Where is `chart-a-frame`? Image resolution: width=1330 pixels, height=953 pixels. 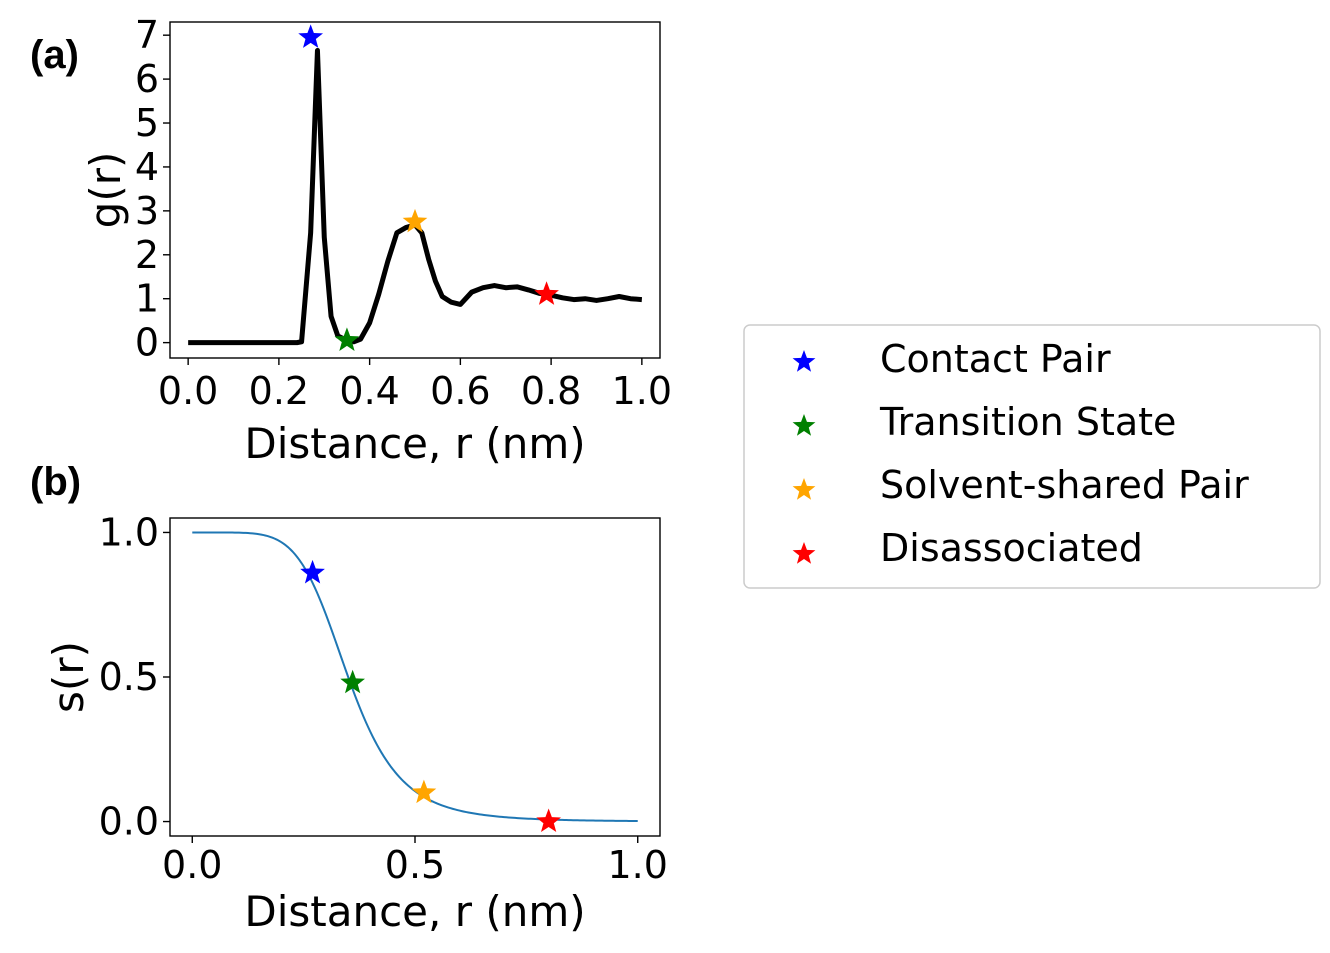
chart-a-frame is located at coordinates (415, 190).